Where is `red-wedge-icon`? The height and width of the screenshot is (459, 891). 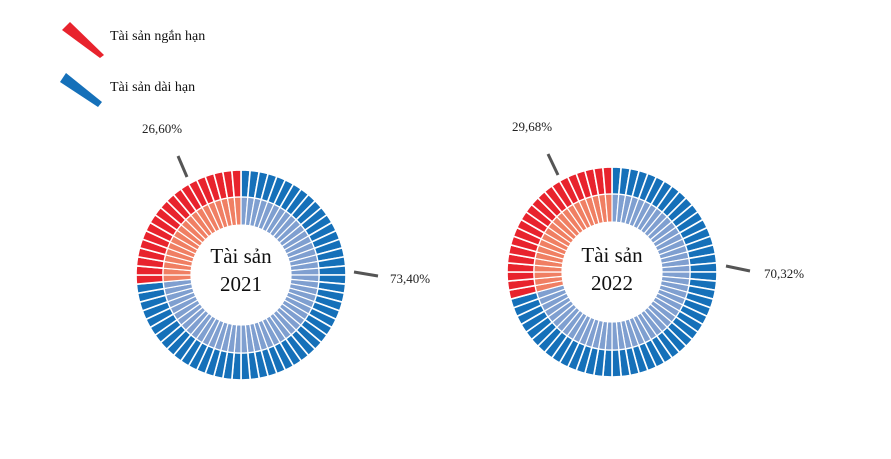 red-wedge-icon is located at coordinates (83, 40).